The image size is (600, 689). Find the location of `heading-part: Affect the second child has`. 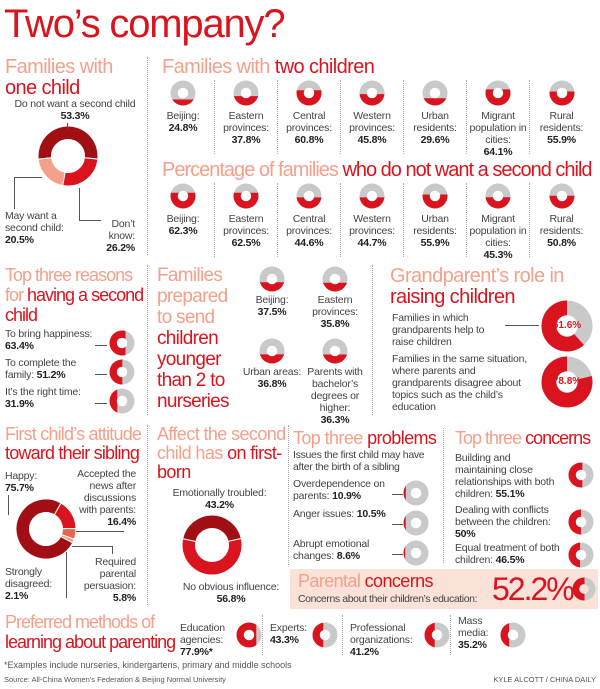

heading-part: Affect the second child has is located at coordinates (221, 443).